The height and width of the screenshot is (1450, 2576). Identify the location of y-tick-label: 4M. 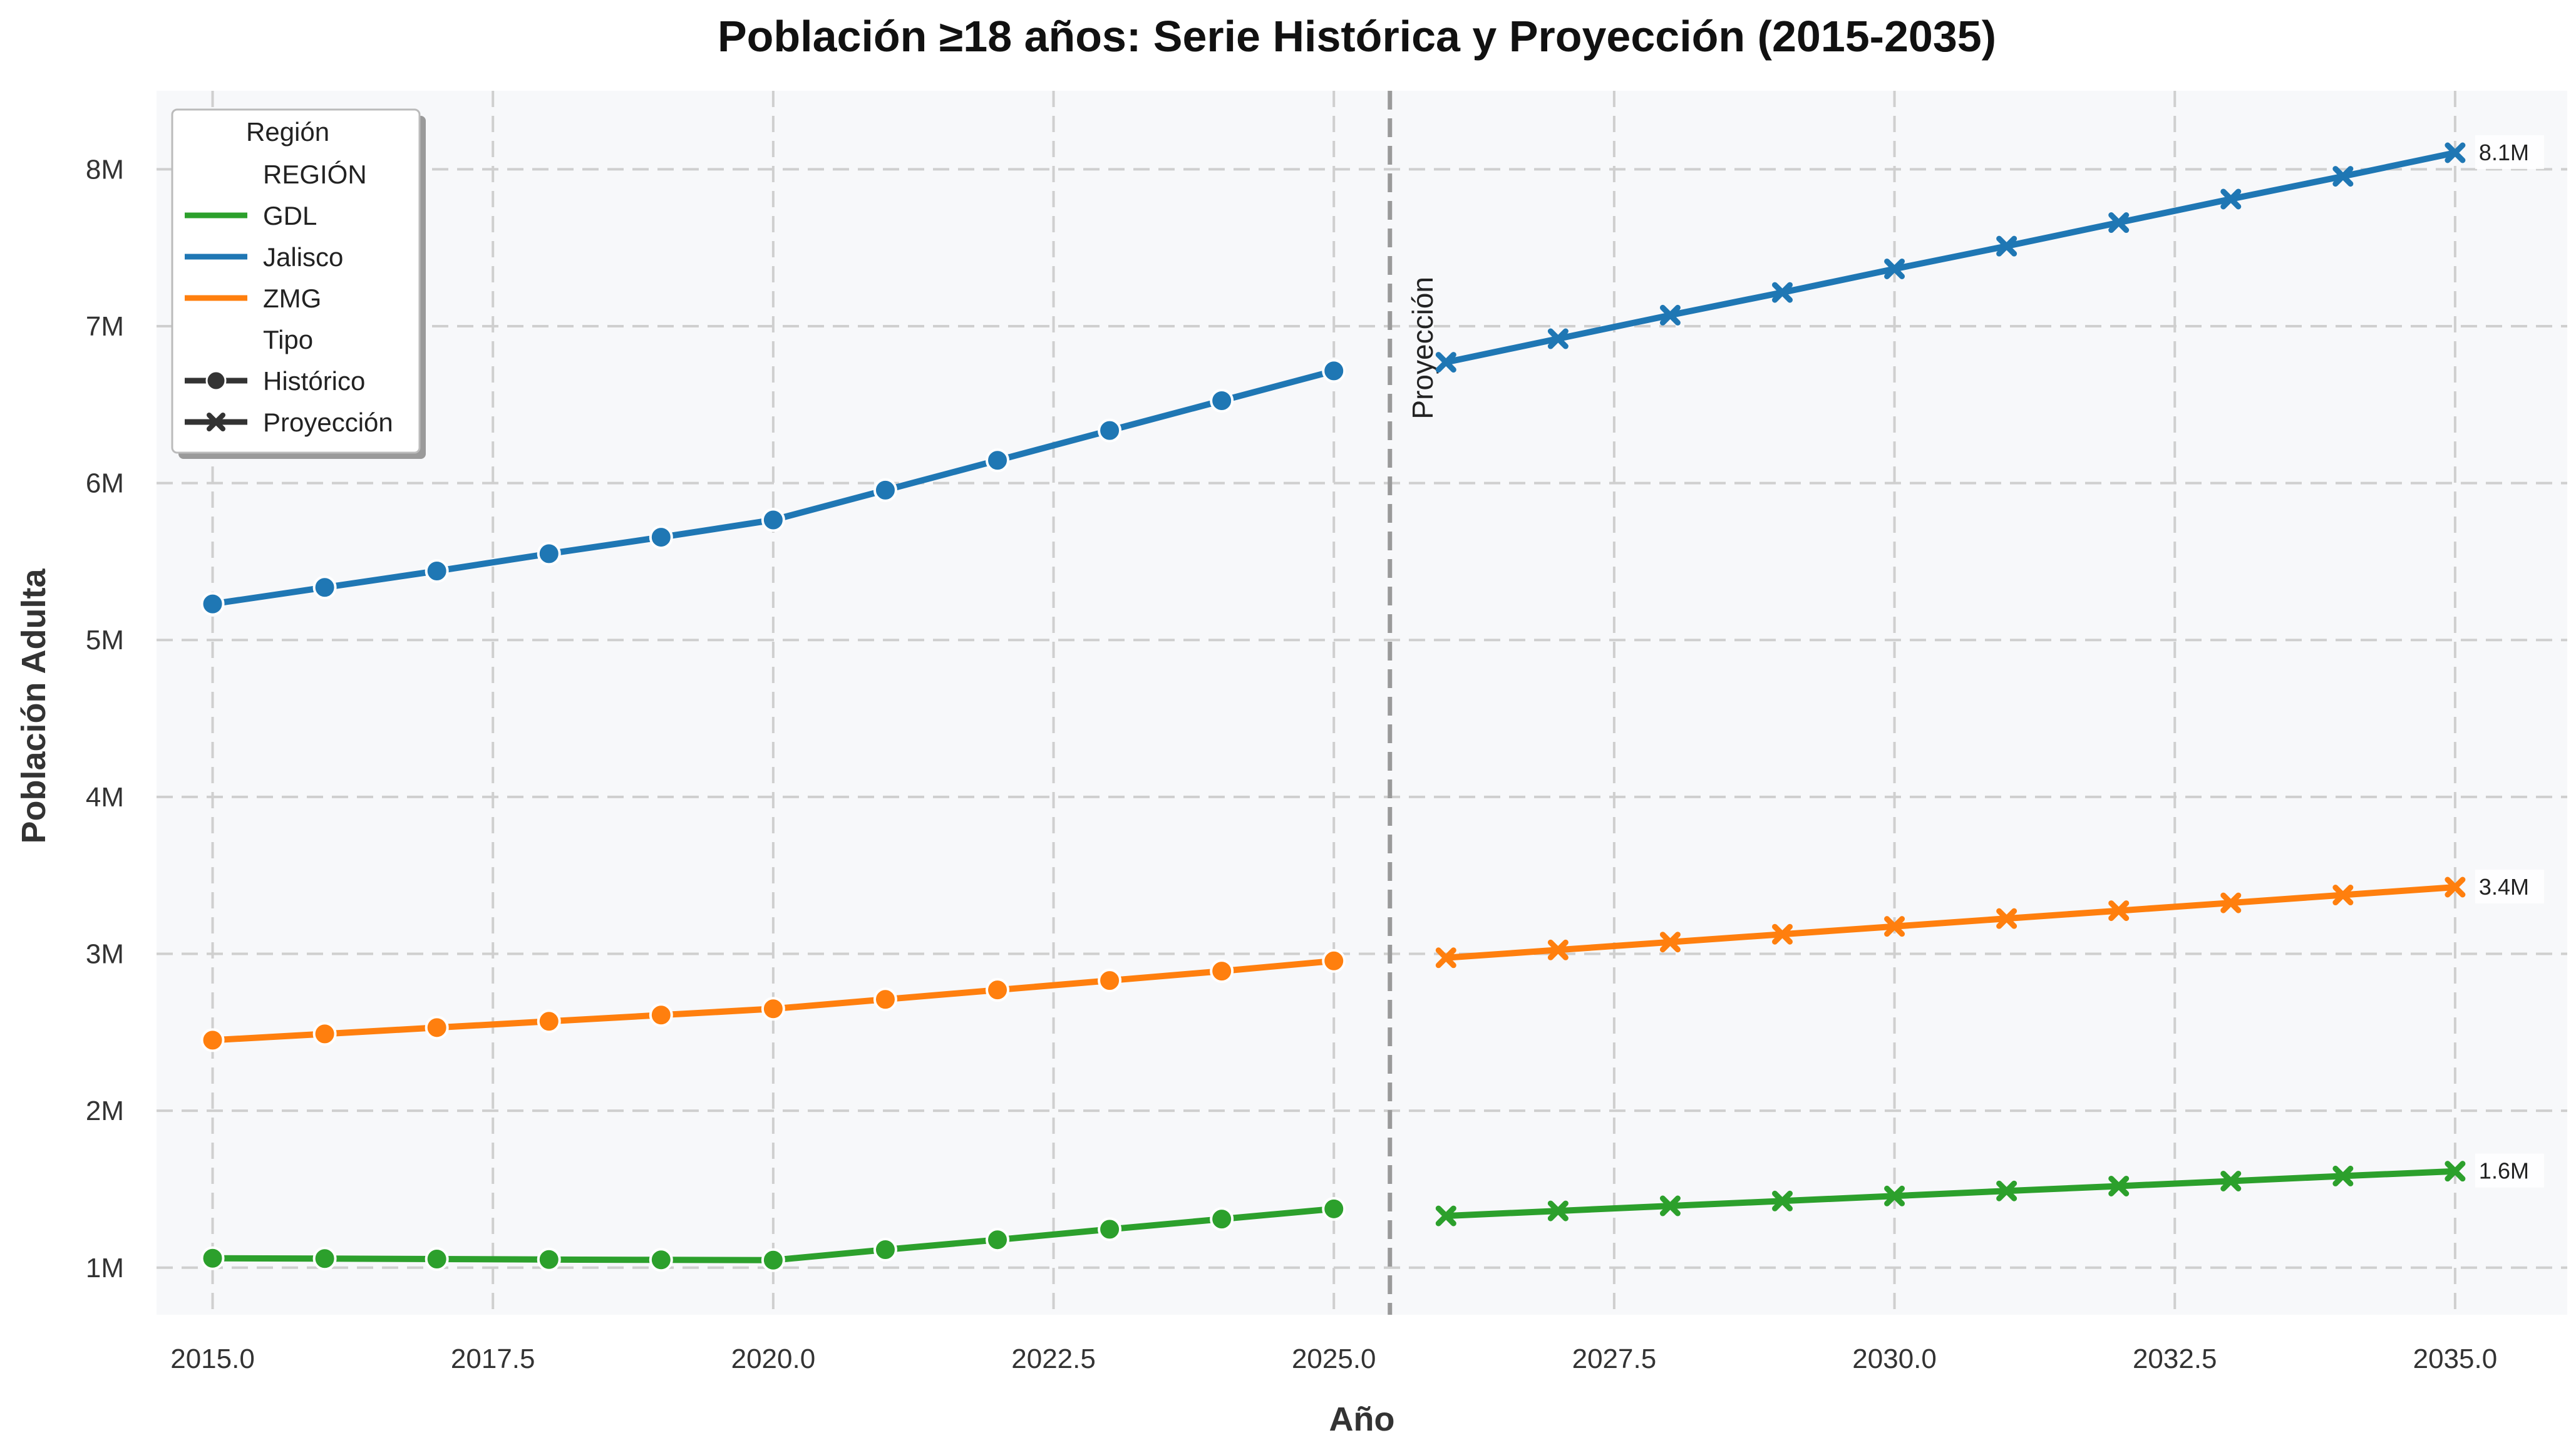
(105, 797).